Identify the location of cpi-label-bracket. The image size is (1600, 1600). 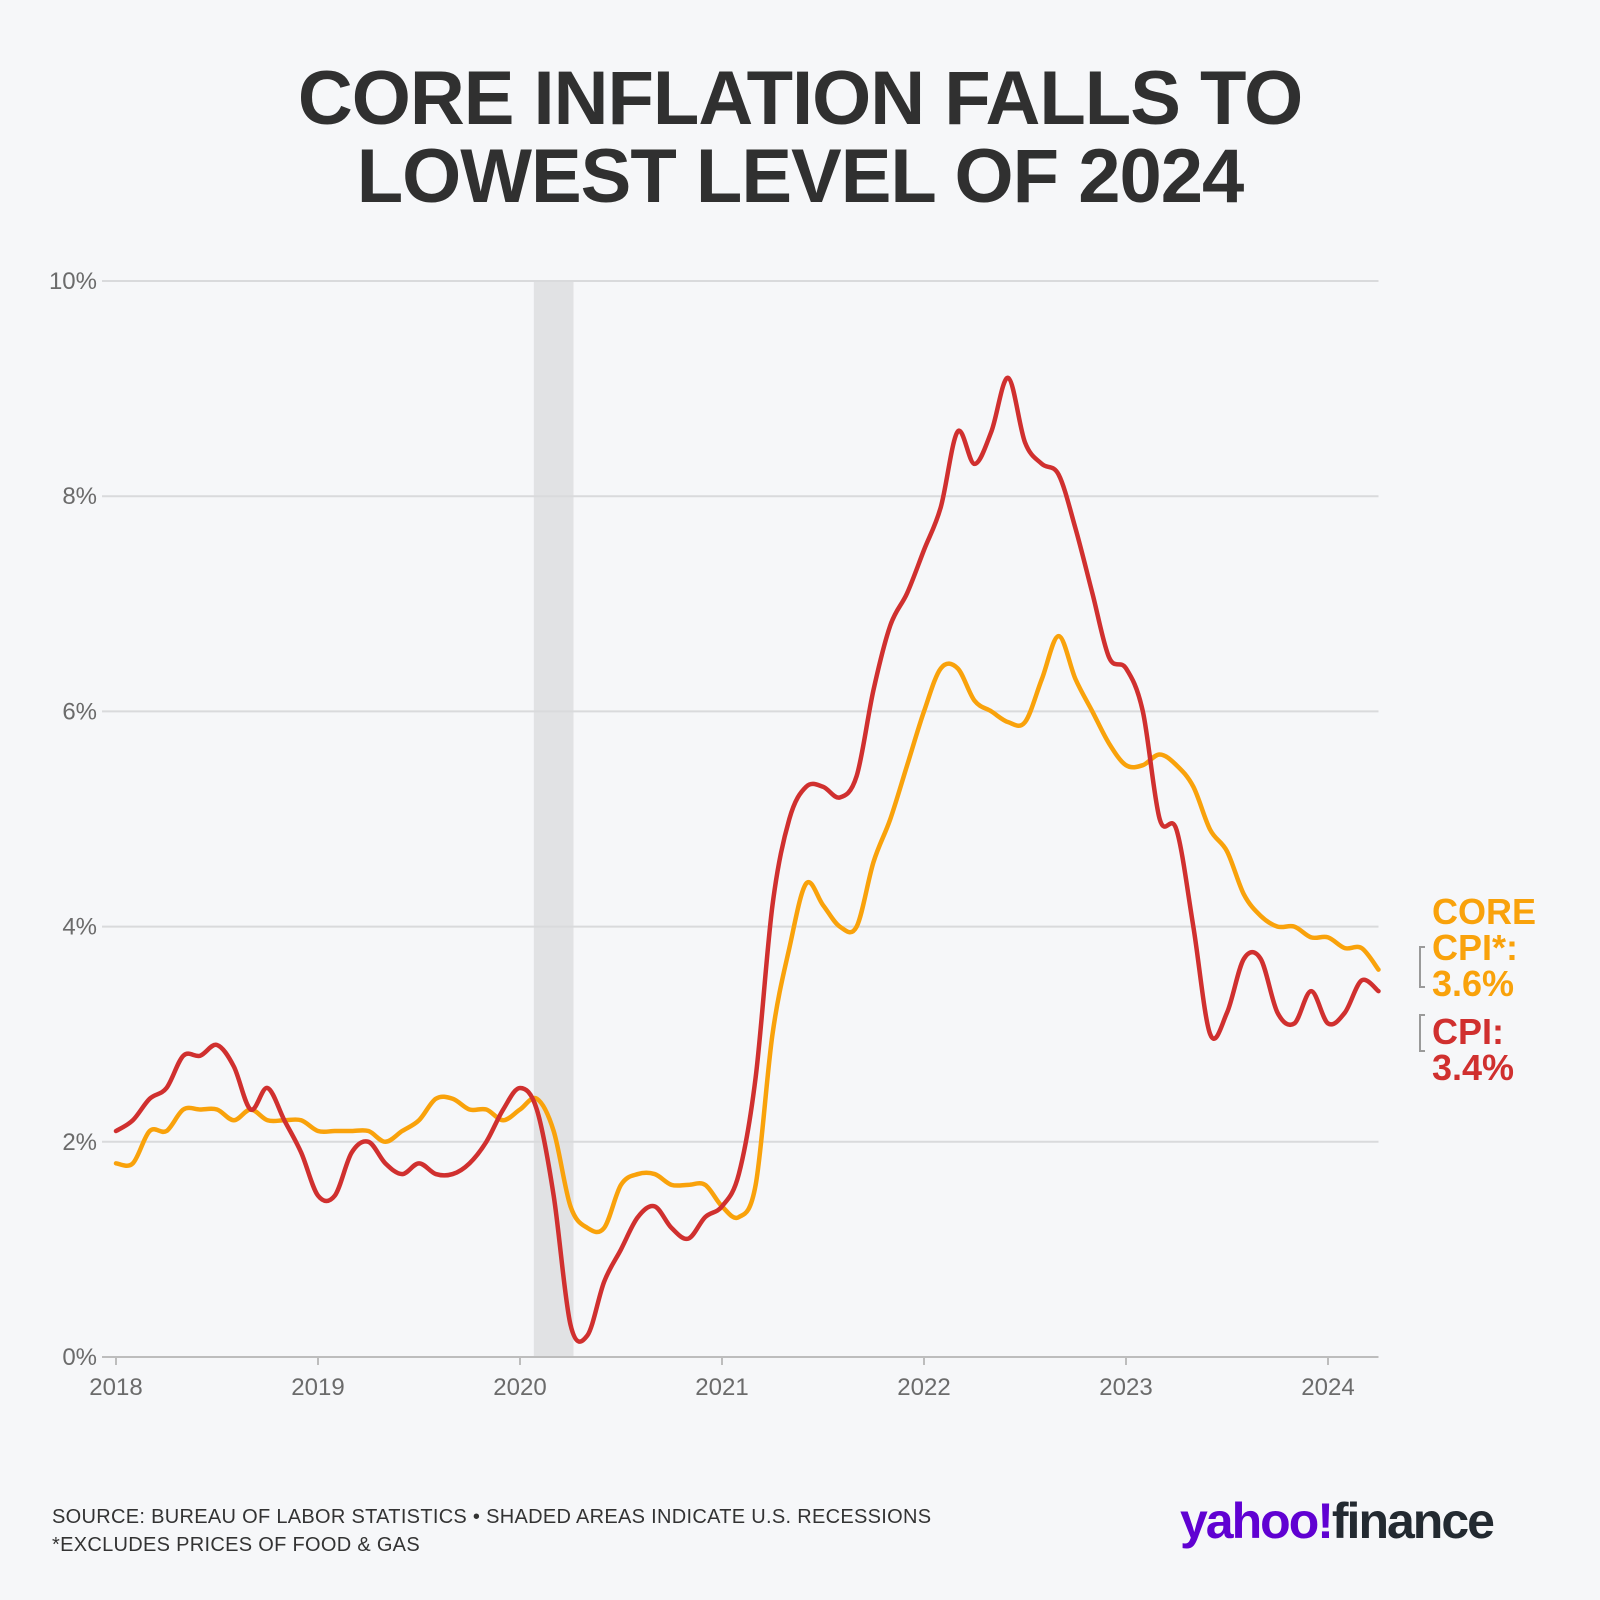
(1422, 1033).